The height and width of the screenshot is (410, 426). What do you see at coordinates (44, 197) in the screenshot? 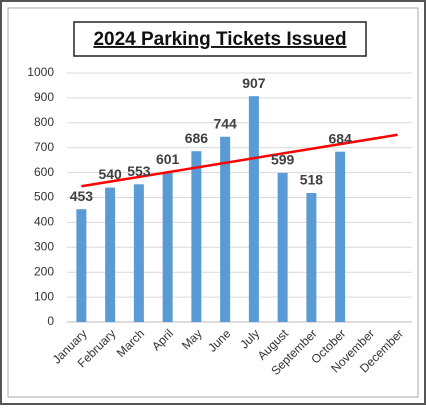
I see `y-tick-label: 500` at bounding box center [44, 197].